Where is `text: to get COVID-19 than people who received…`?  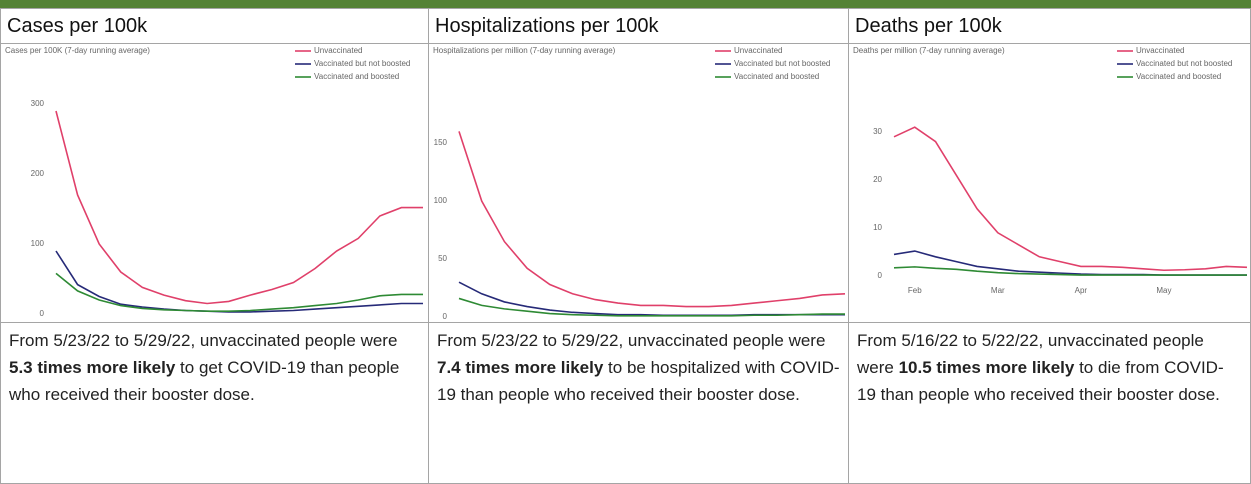
text: to get COVID-19 than people who received… is located at coordinates (204, 381).